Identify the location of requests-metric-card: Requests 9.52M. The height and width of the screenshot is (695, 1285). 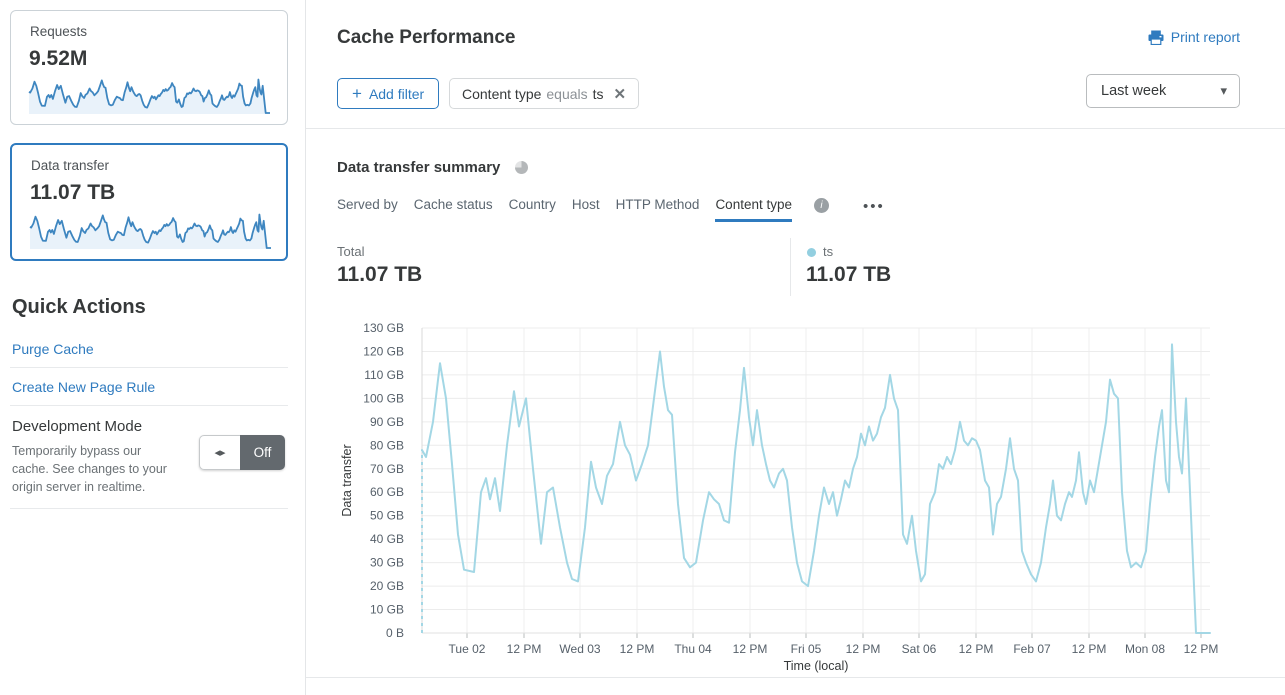
(149, 67).